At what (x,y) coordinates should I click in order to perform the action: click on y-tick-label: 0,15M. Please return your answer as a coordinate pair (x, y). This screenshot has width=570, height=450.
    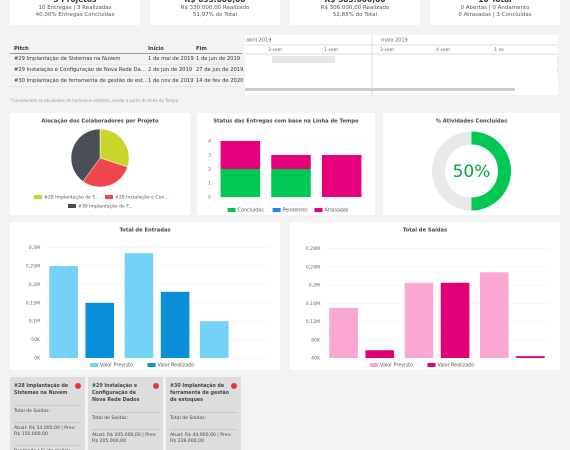
    Looking at the image, I should click on (33, 303).